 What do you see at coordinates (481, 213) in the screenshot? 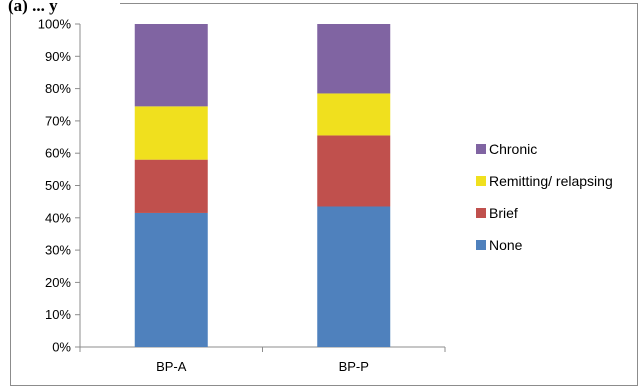
I see `legend-swatch-brief` at bounding box center [481, 213].